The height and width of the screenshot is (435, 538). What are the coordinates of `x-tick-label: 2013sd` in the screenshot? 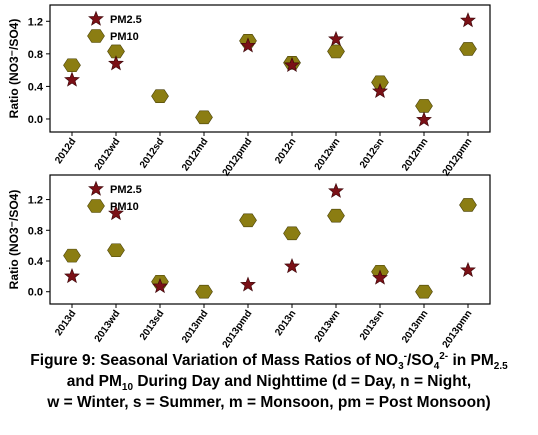 It's located at (152, 325).